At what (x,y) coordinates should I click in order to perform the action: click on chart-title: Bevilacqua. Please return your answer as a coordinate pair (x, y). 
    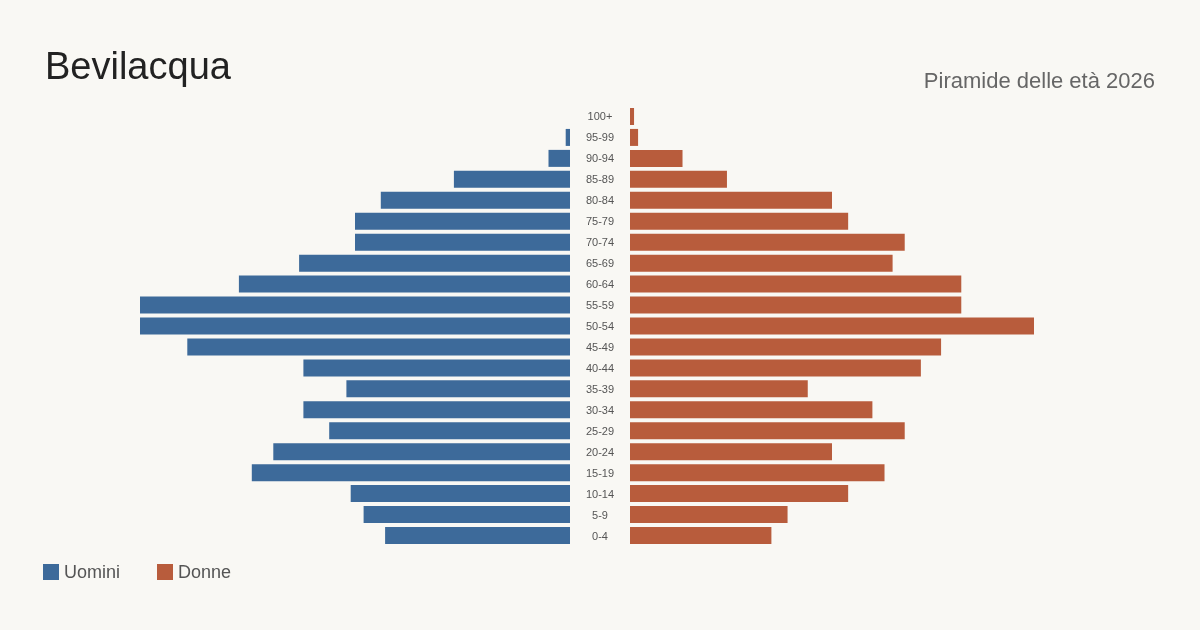
    Looking at the image, I should click on (138, 66).